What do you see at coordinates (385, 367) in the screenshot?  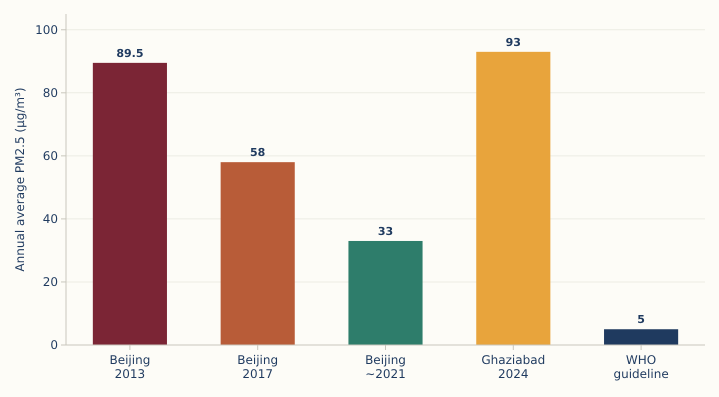 I see `x-tick-label: Beijing ~2021` at bounding box center [385, 367].